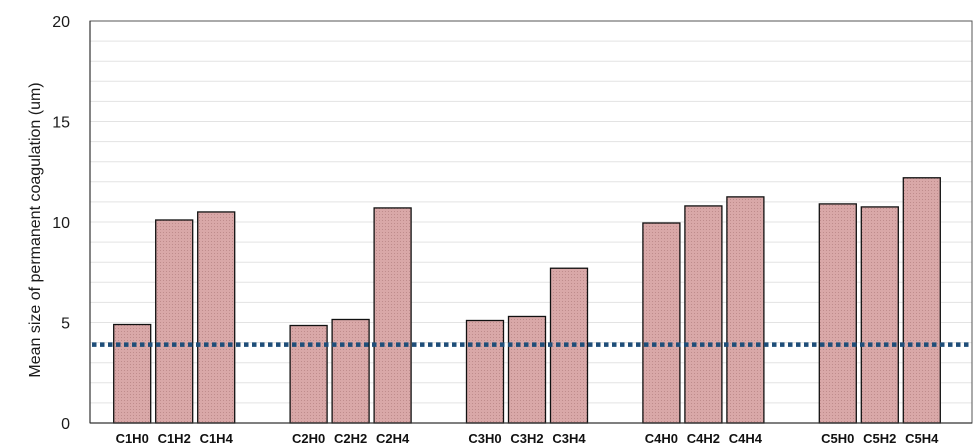  What do you see at coordinates (661, 438) in the screenshot?
I see `x-tick-label: C4H0` at bounding box center [661, 438].